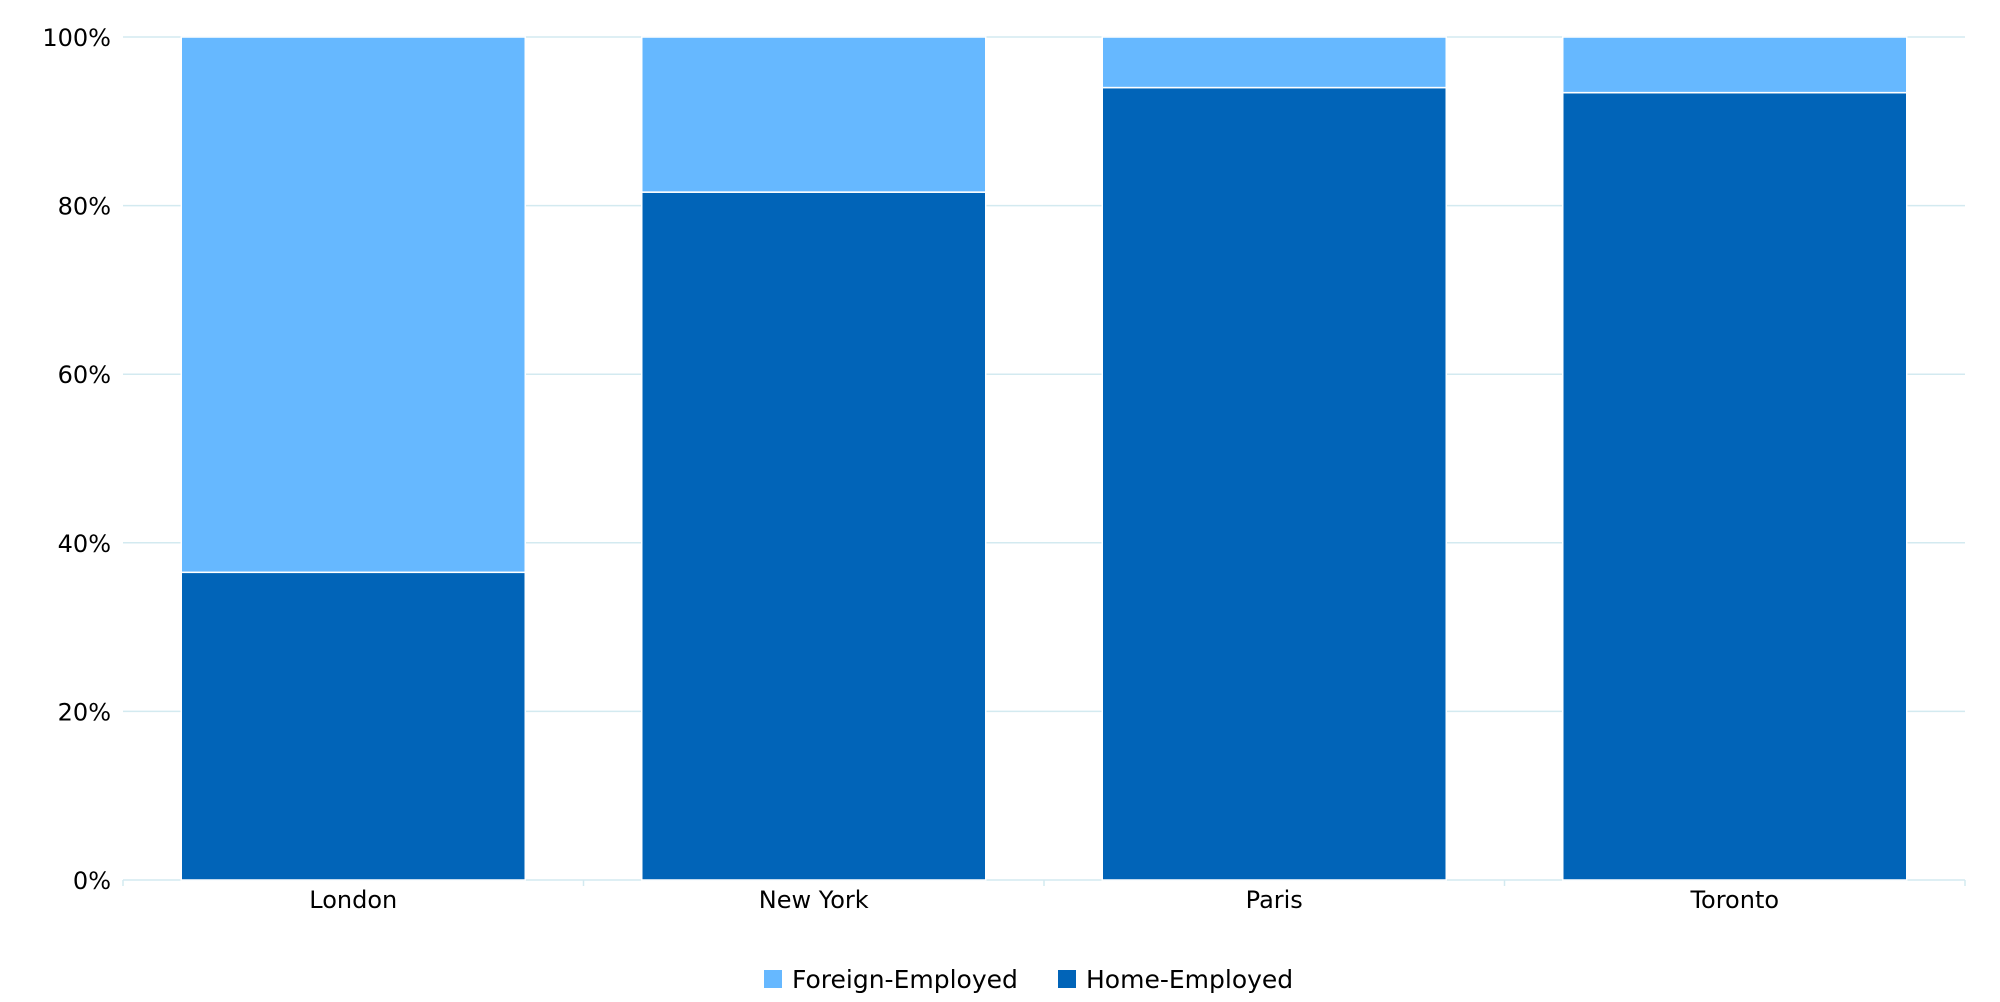 This screenshot has width=2000, height=1002. What do you see at coordinates (814, 900) in the screenshot?
I see `x-tick-label: New York` at bounding box center [814, 900].